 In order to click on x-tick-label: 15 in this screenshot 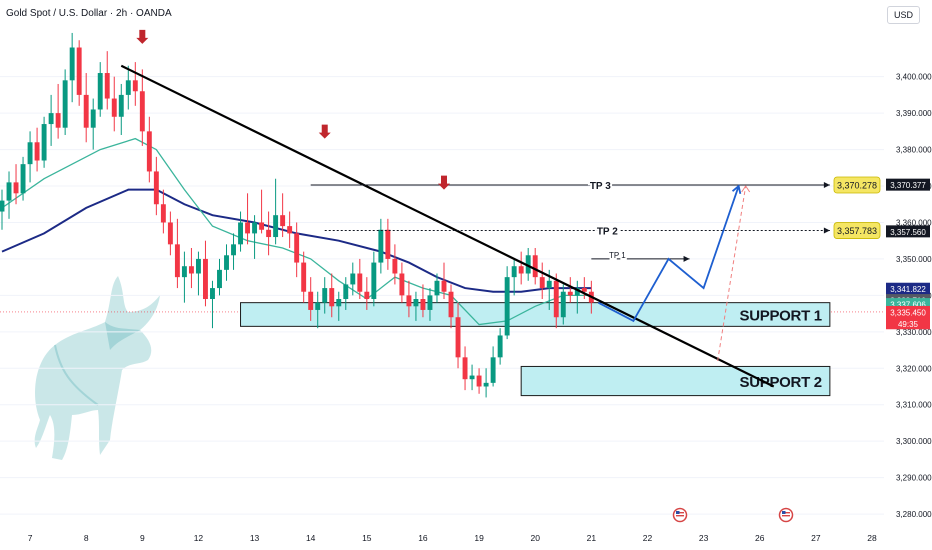, I will do `click(367, 538)`.